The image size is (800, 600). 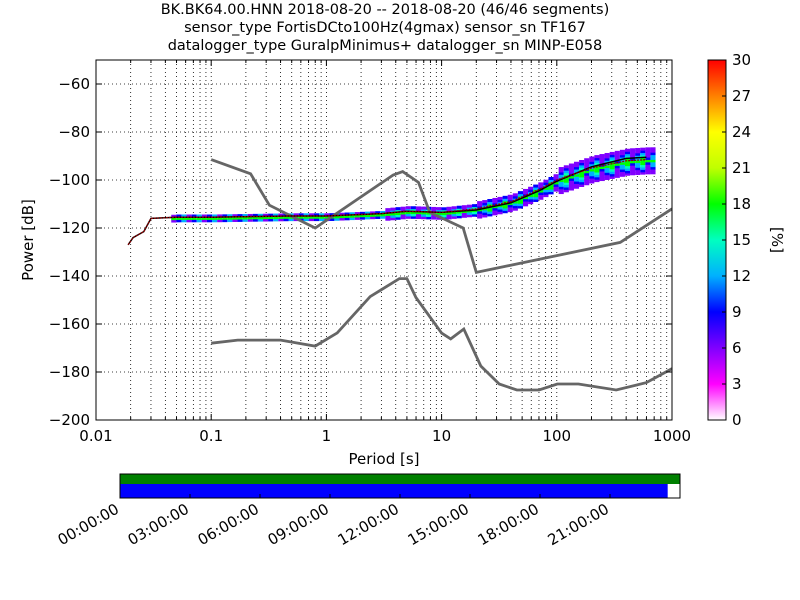 What do you see at coordinates (777, 240) in the screenshot?
I see `colorbar-label: [%]` at bounding box center [777, 240].